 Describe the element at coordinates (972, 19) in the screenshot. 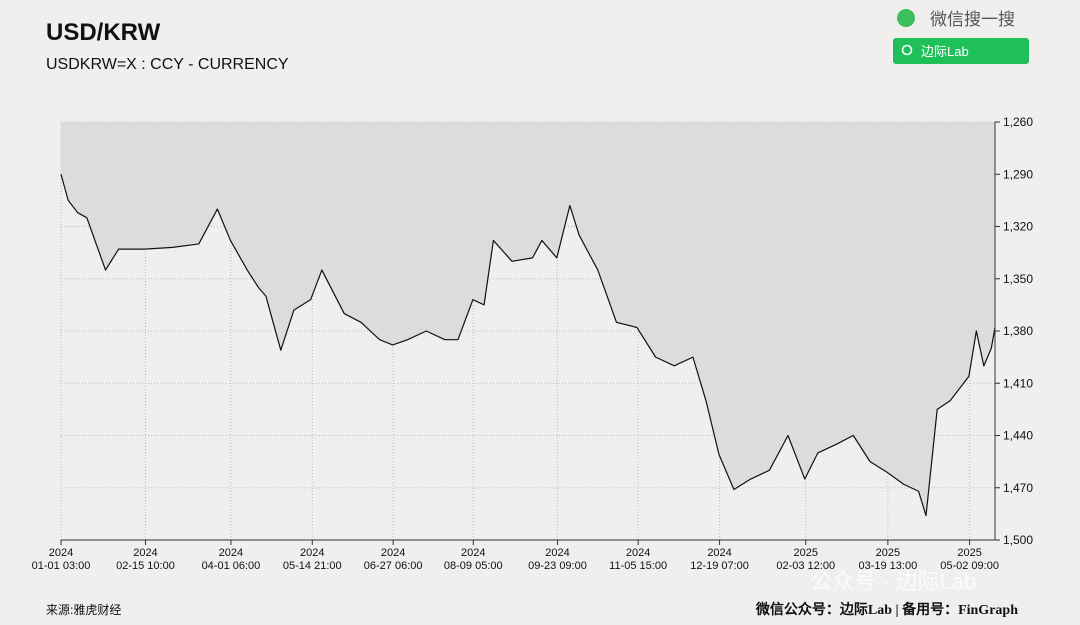

I see `search-label: 微信搜一搜` at that location.